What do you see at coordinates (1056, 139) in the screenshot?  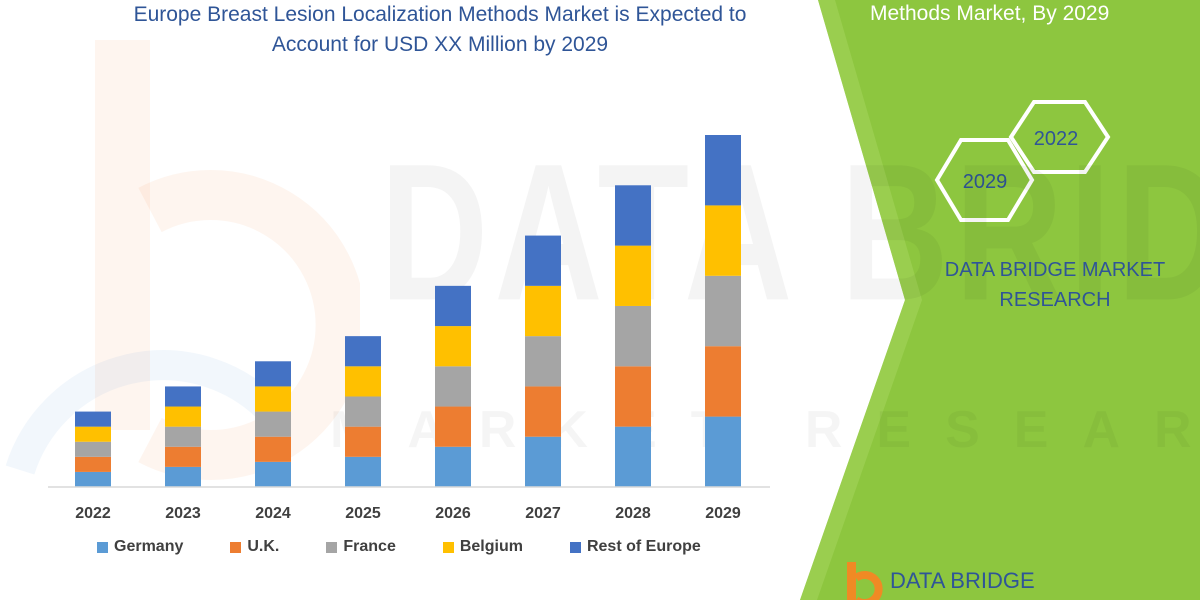 I see `hexagon-2022-label: 2022` at bounding box center [1056, 139].